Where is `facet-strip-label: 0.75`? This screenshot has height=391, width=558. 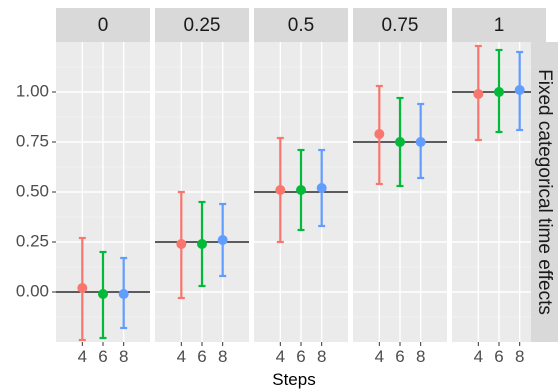
facet-strip-label: 0.75 is located at coordinates (400, 25).